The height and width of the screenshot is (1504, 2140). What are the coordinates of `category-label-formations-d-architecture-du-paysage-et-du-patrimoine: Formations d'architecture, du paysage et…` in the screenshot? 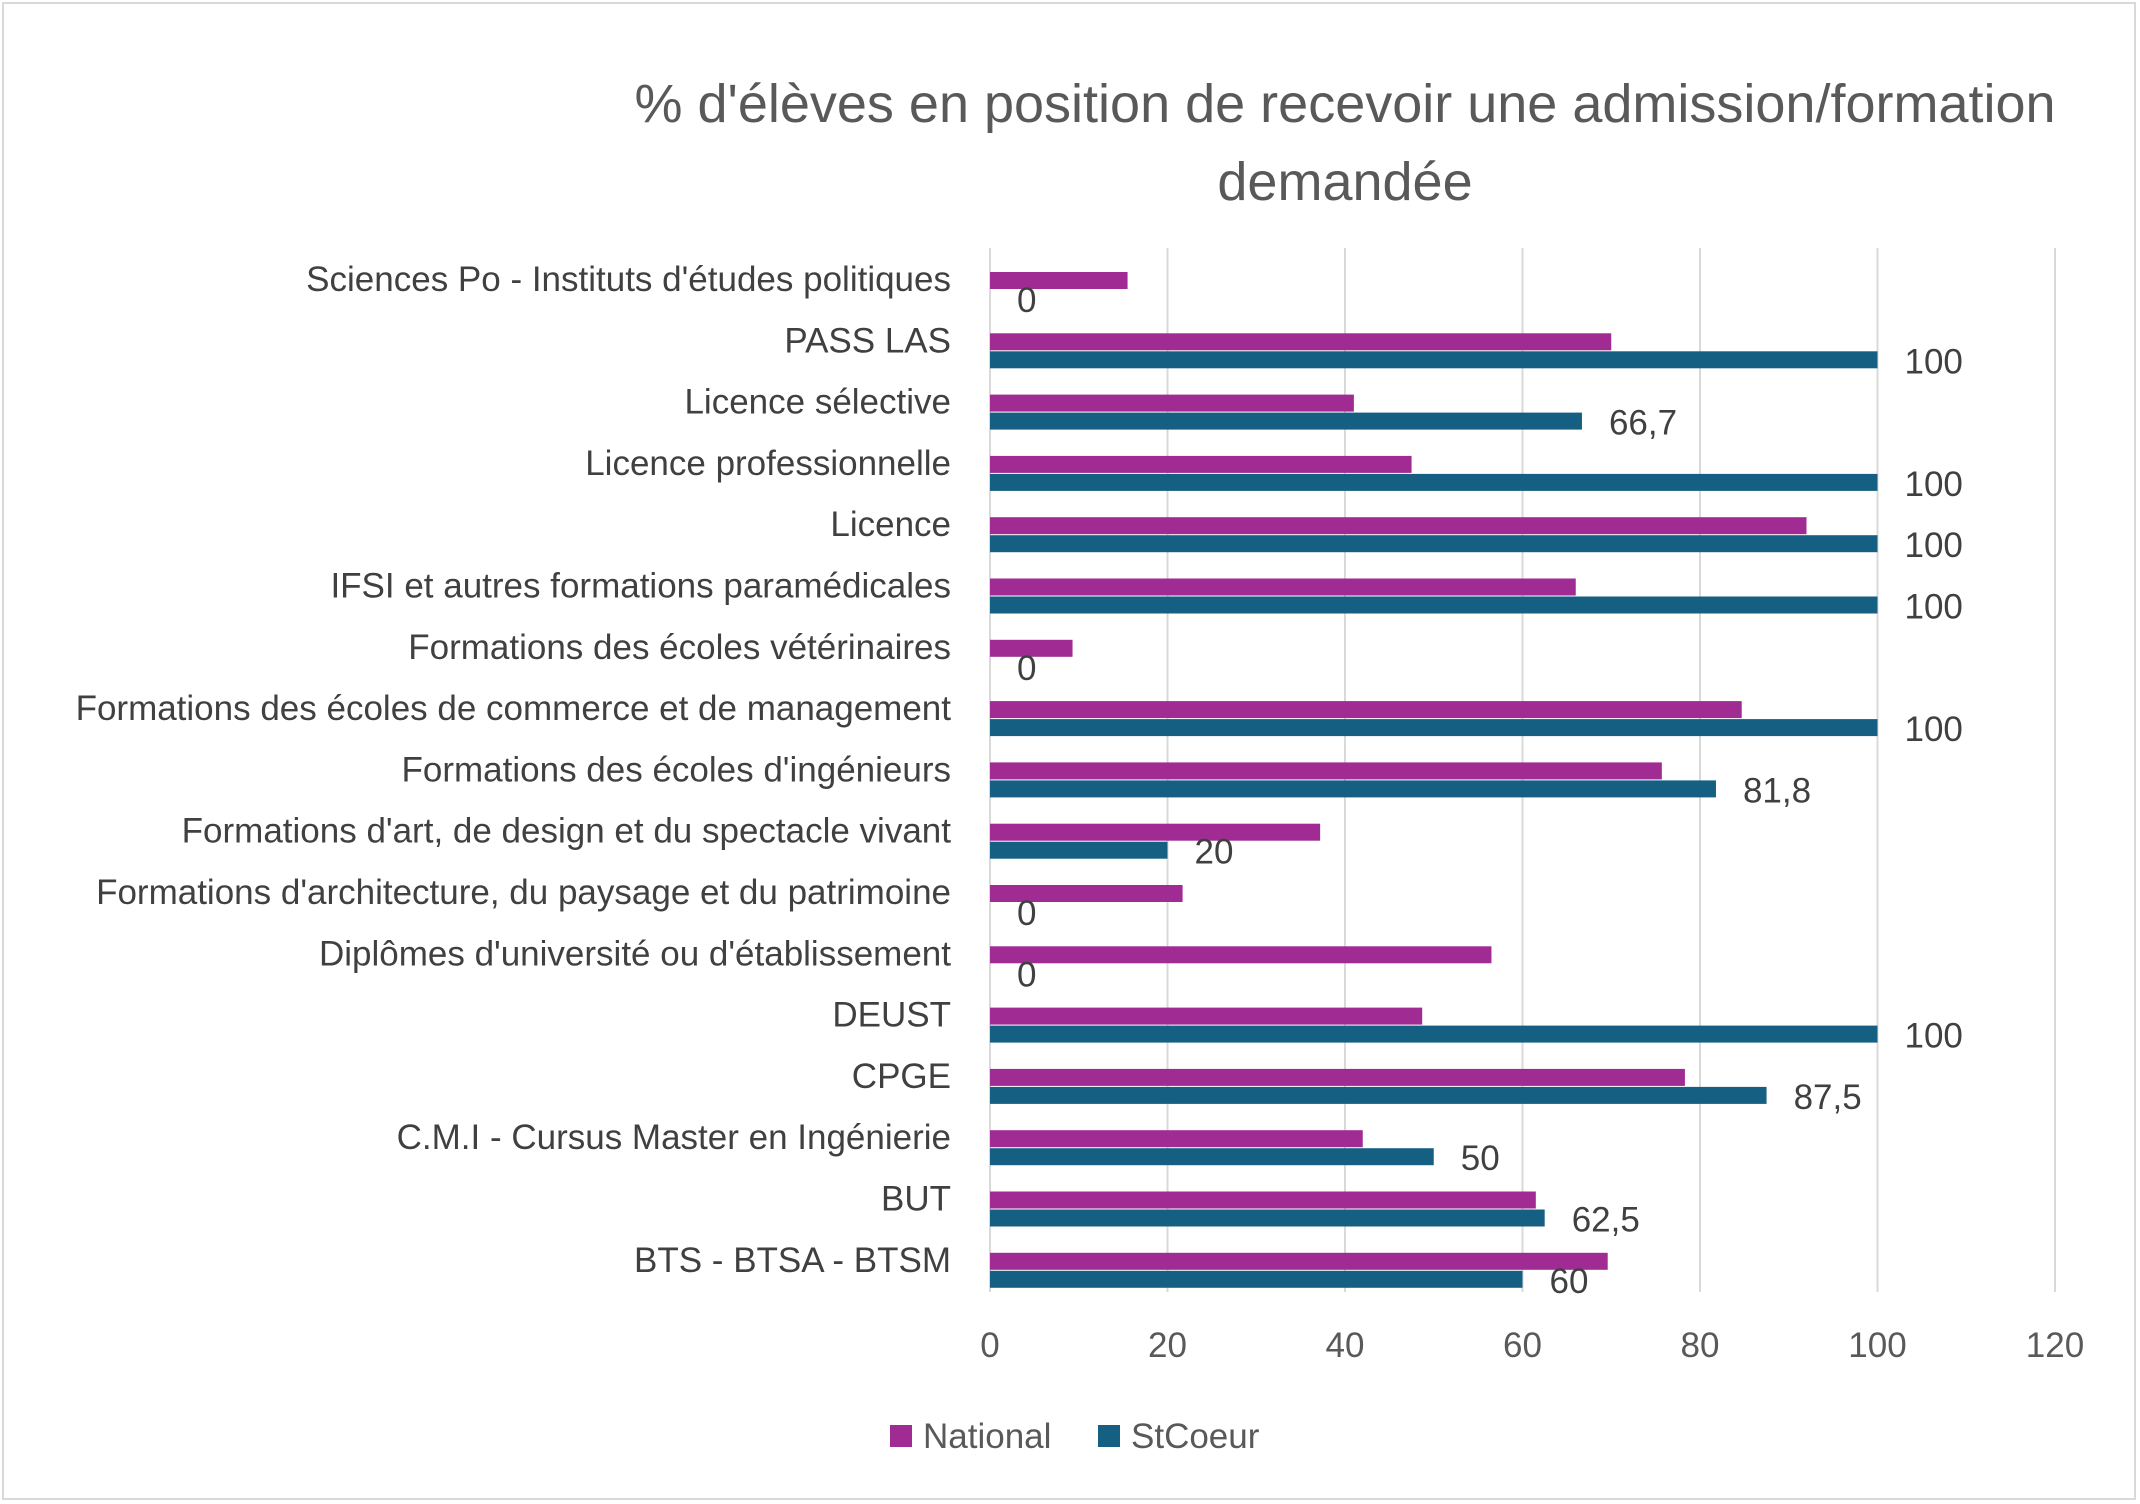 It's located at (523, 892).